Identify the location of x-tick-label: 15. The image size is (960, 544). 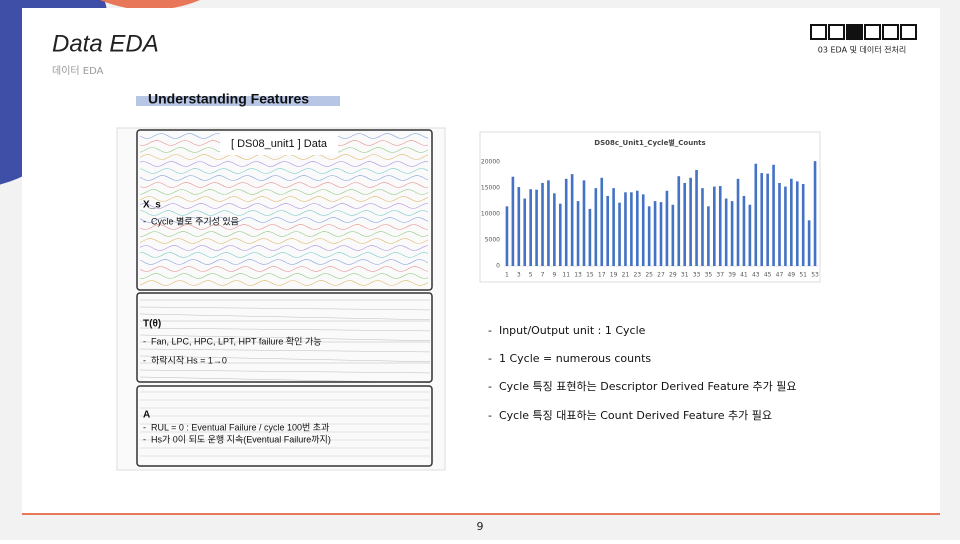
(590, 275).